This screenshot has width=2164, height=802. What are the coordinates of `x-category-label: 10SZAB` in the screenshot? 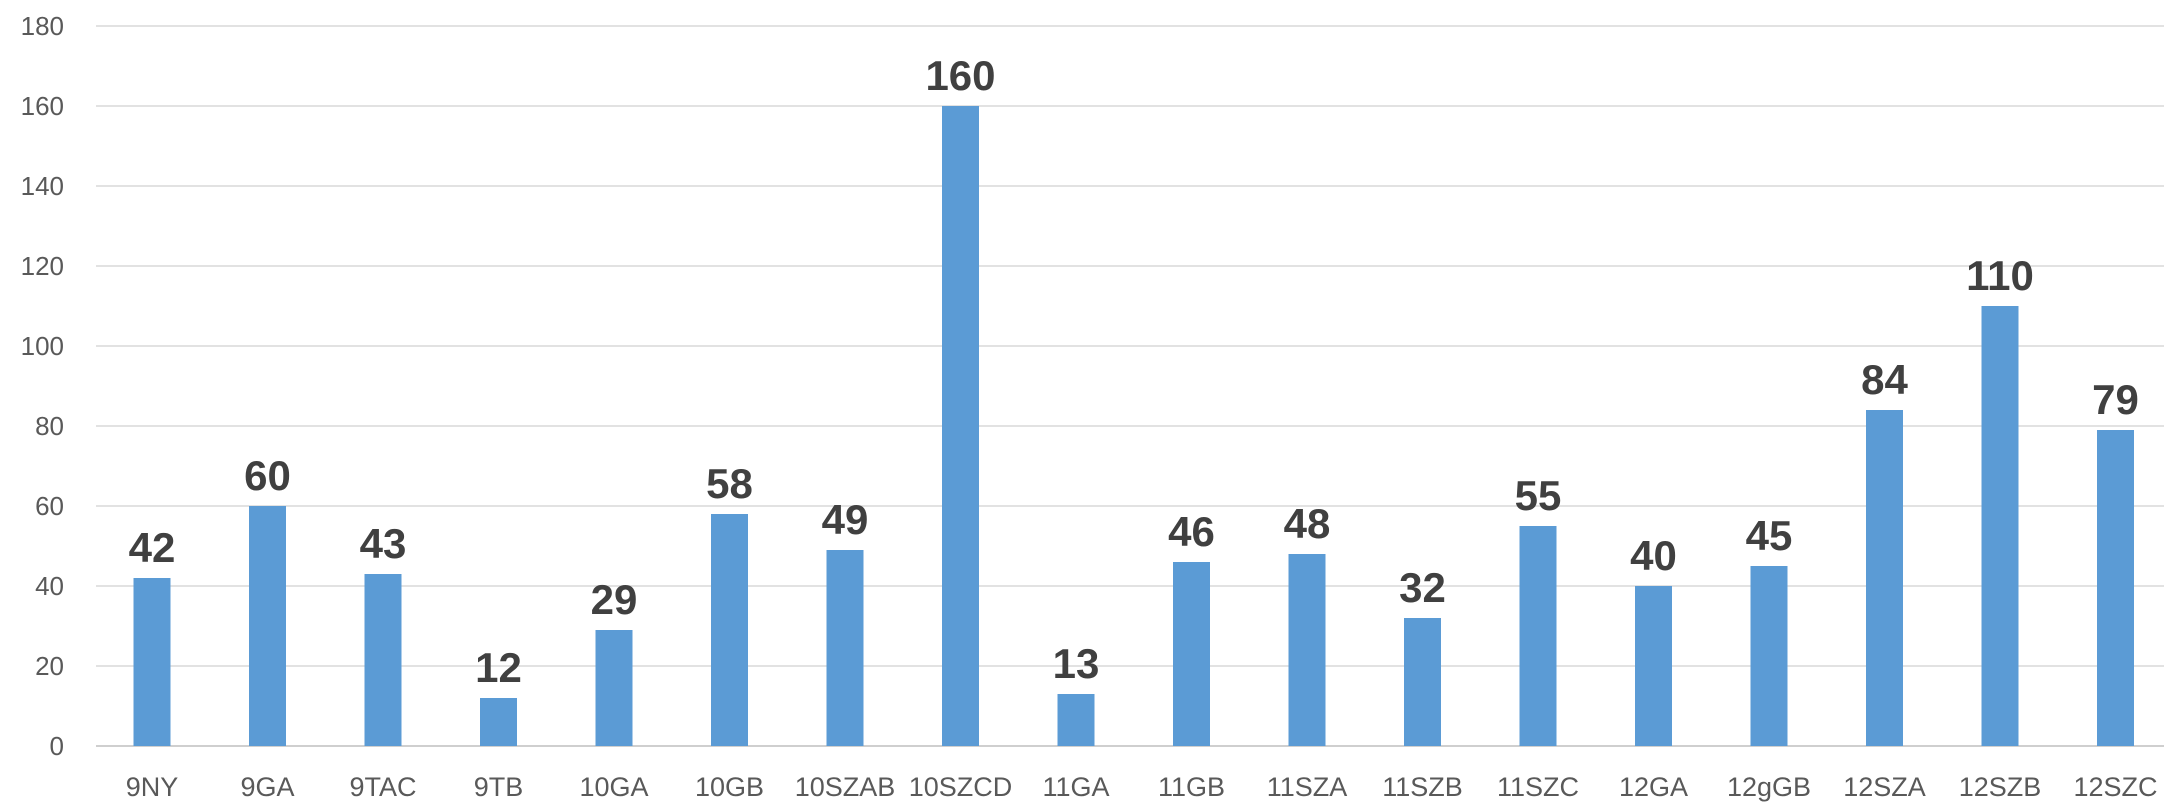 It's located at (845, 787).